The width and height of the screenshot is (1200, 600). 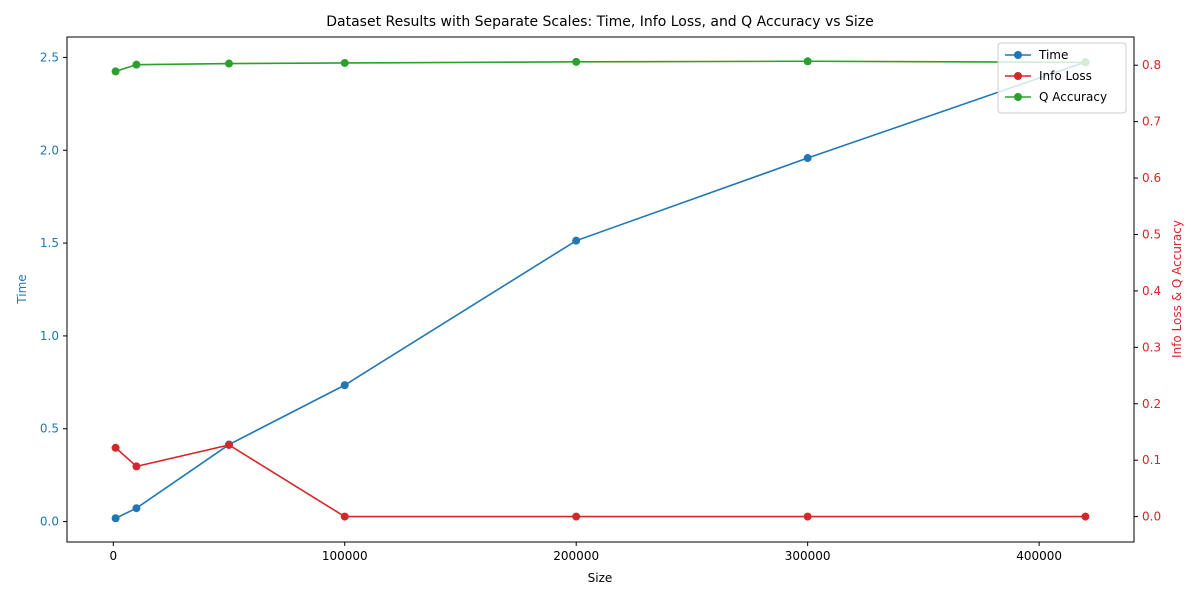 I want to click on x-tick-label: 200000, so click(x=576, y=556).